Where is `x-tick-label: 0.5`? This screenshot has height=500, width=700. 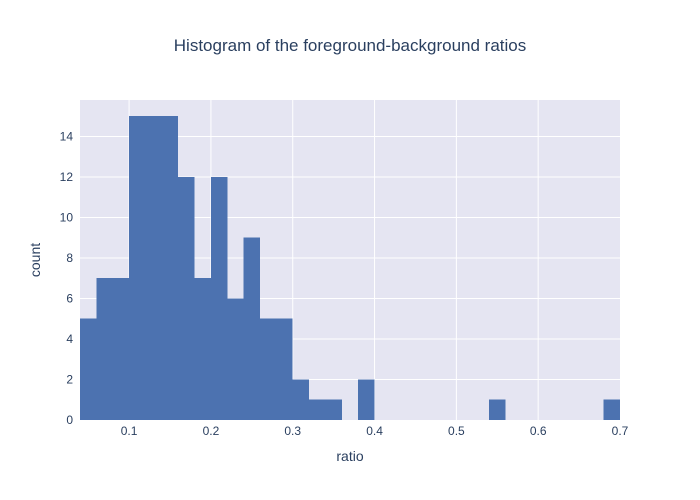
x-tick-label: 0.5 is located at coordinates (456, 431).